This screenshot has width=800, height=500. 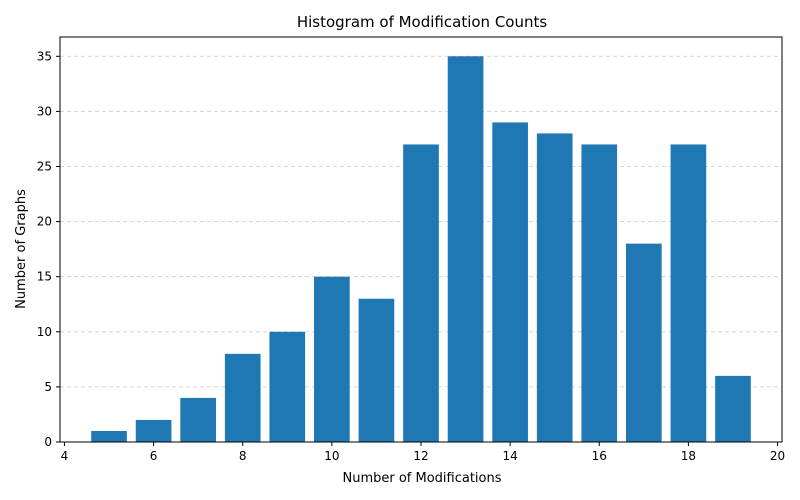 What do you see at coordinates (599, 456) in the screenshot?
I see `x-tick-label: 16` at bounding box center [599, 456].